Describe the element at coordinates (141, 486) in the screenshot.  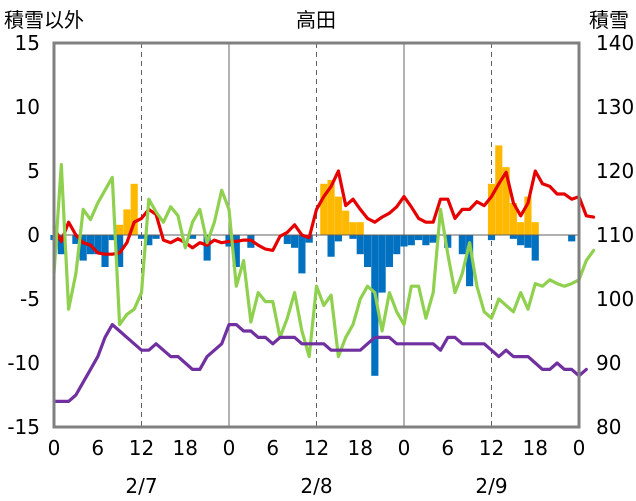
I see `date-label: 2/7` at that location.